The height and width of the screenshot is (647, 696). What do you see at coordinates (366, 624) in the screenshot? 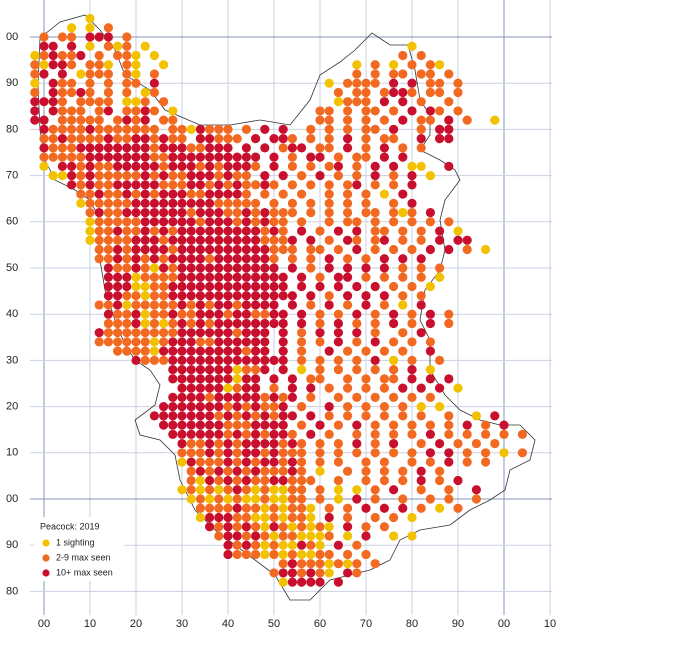
I see `x-tick-label: 70` at bounding box center [366, 624].